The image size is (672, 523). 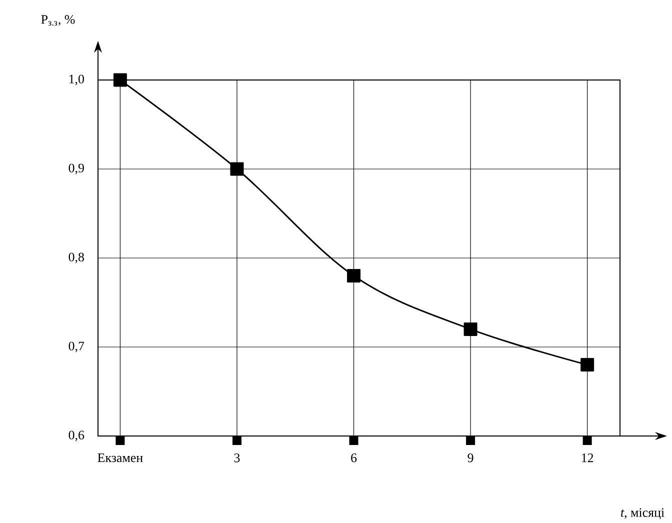 I want to click on y-tick-label: 0,7, so click(x=76, y=347).